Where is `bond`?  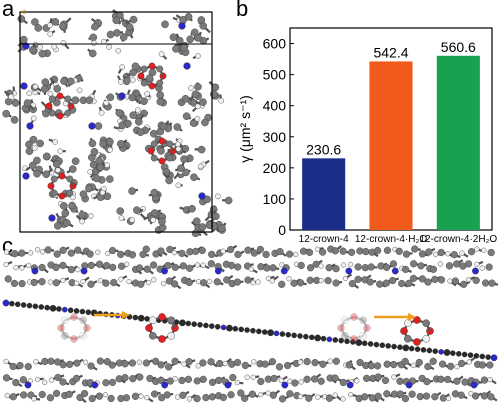 bond is located at coordinates (349, 318).